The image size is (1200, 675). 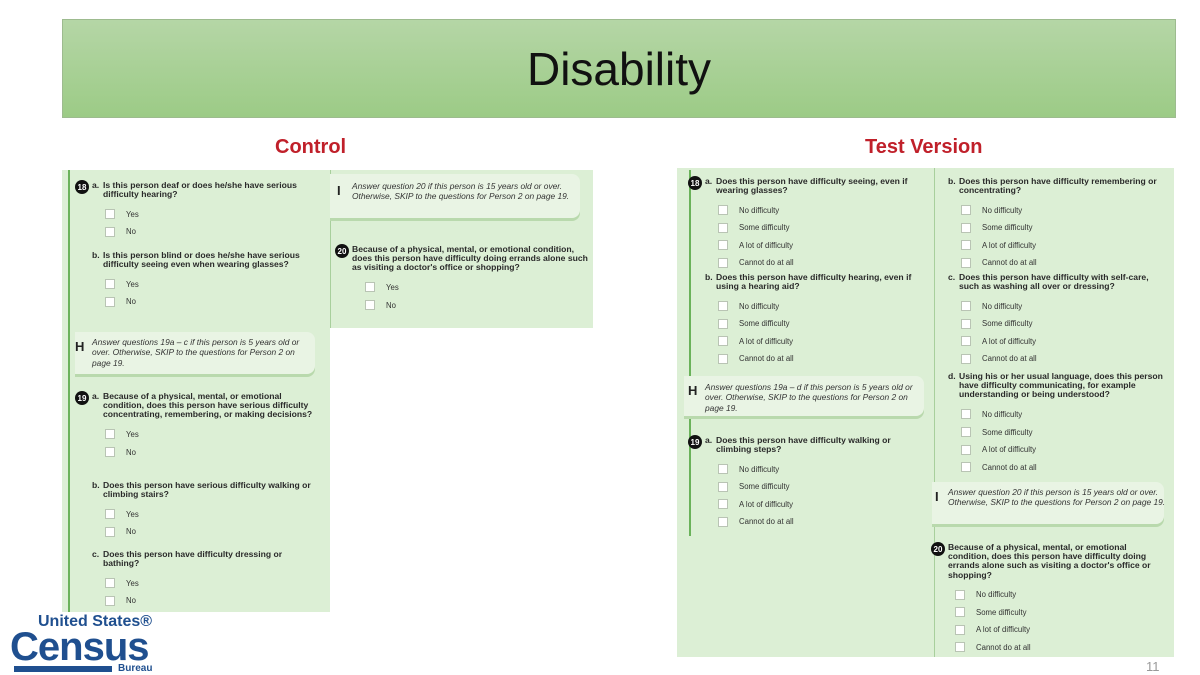 What do you see at coordinates (63, 669) in the screenshot?
I see `logo-bar` at bounding box center [63, 669].